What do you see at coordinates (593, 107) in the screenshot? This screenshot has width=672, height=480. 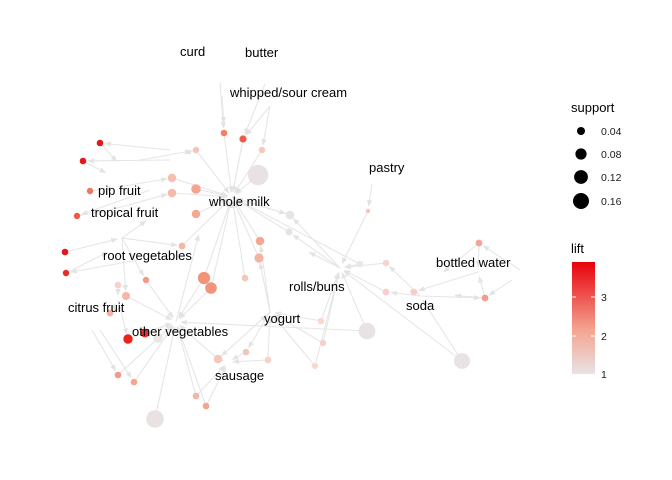 I see `support-legend-title: support` at bounding box center [593, 107].